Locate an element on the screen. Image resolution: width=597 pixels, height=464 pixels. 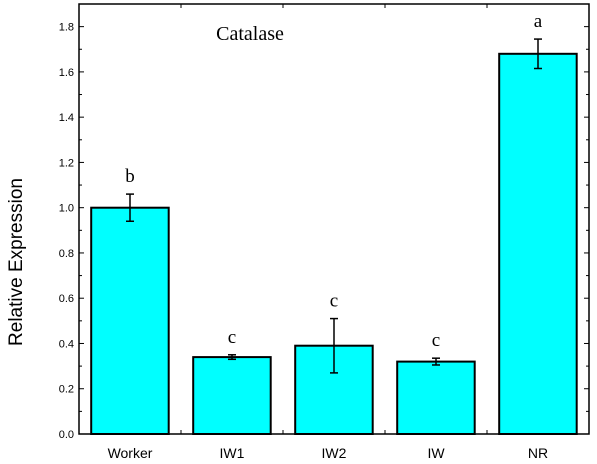
x-tick-label: IW is located at coordinates (436, 453).